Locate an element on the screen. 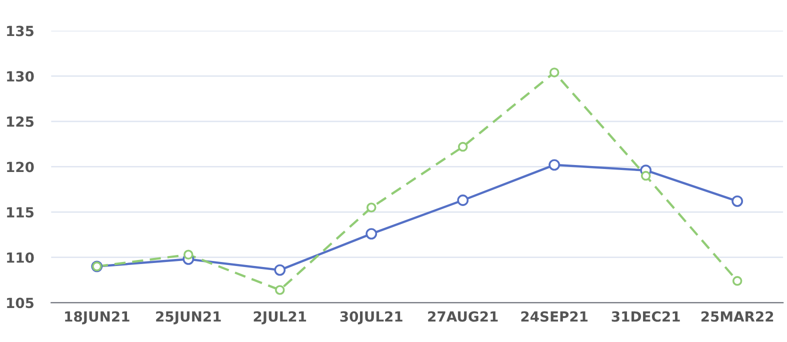 The width and height of the screenshot is (787, 342). x-tick-label: 24SEP21 is located at coordinates (554, 316).